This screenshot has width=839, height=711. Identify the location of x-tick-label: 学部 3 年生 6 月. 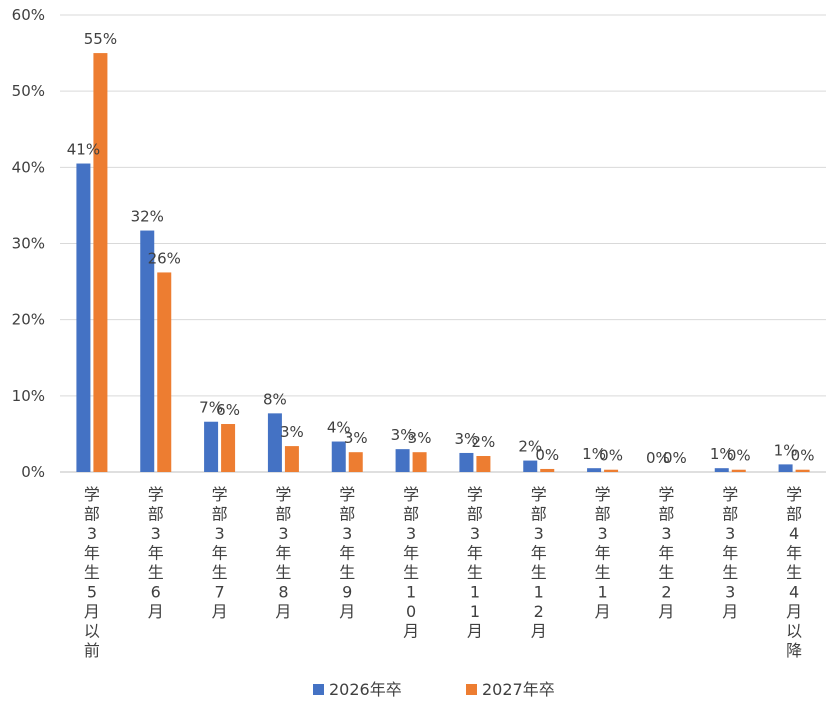
(156, 553).